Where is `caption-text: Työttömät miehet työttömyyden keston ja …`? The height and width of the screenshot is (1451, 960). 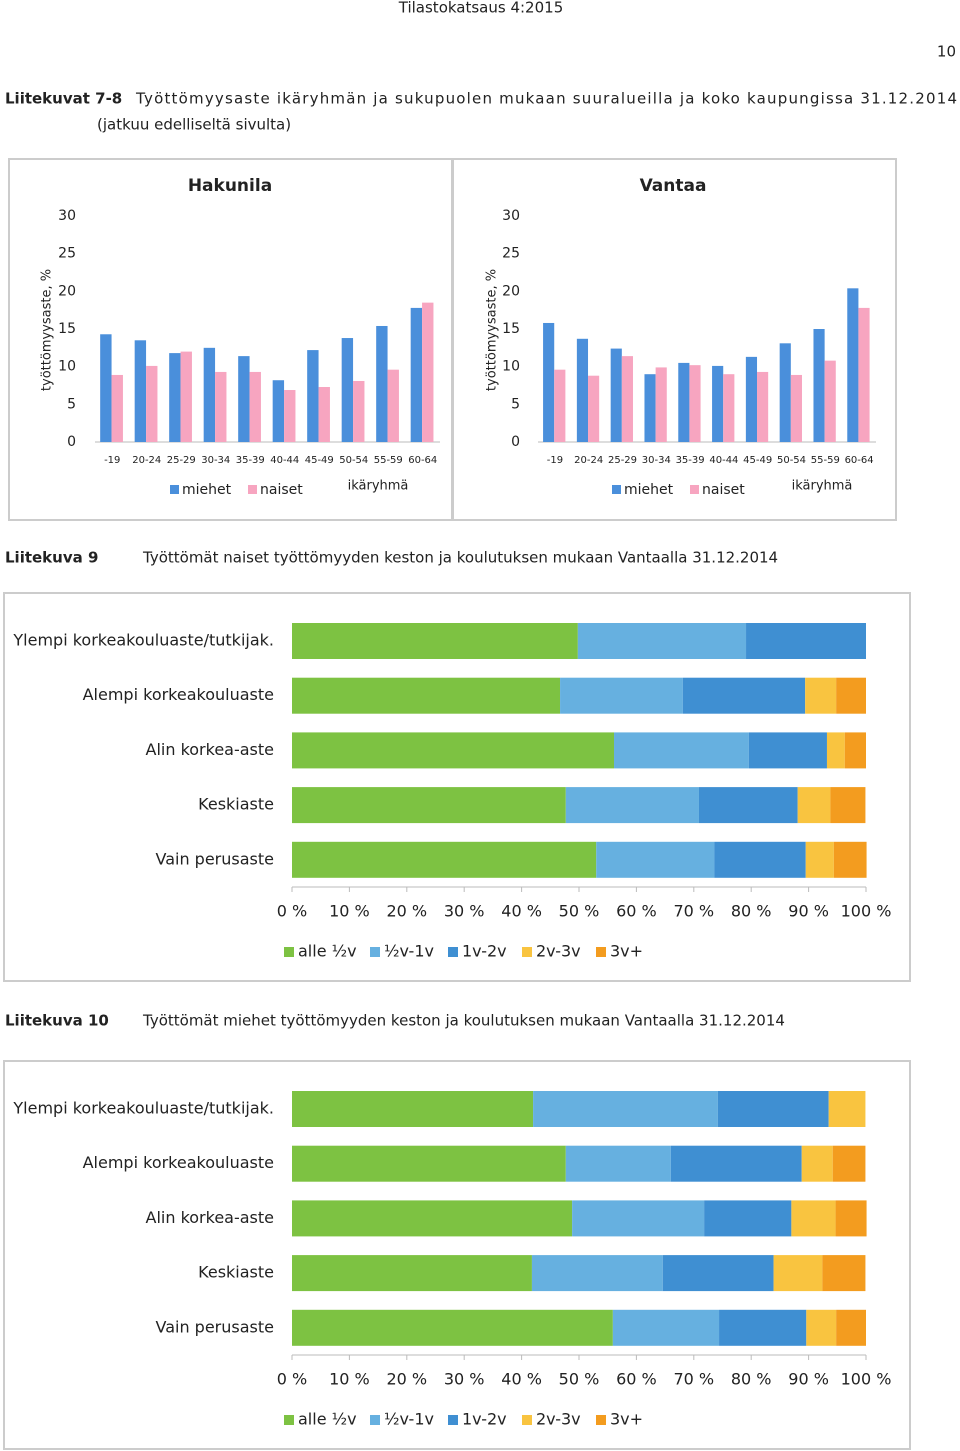
caption-text: Työttömät miehet työttömyyden keston ja … is located at coordinates (463, 1021).